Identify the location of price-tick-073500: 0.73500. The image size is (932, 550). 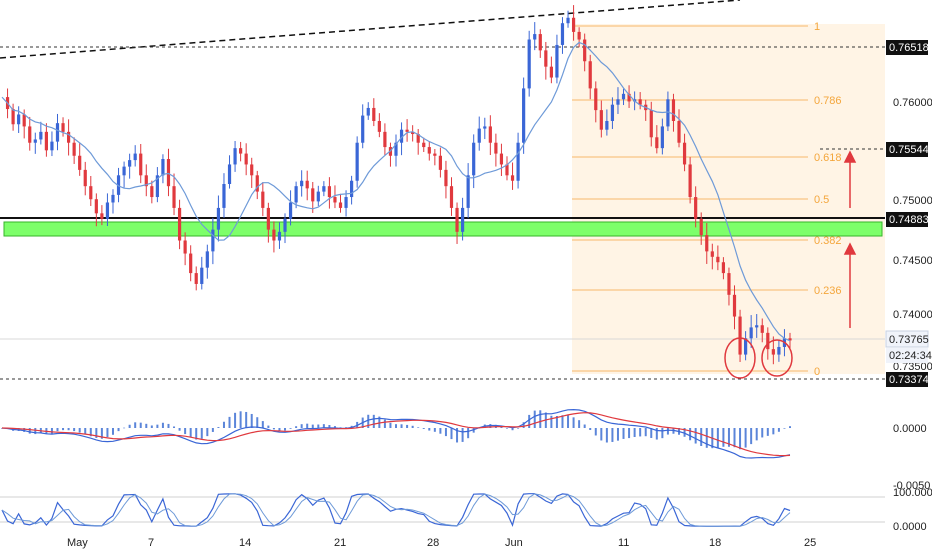
(912, 367).